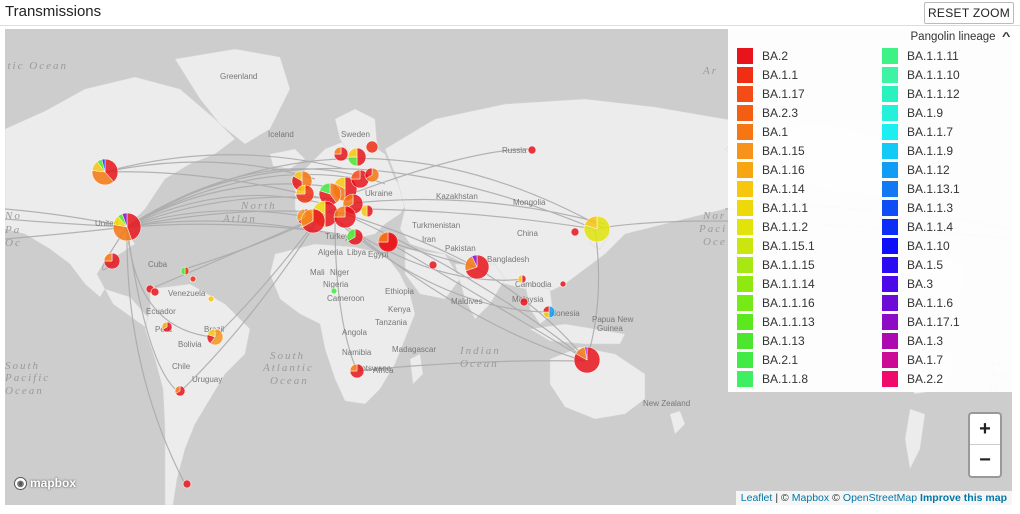  What do you see at coordinates (477, 267) in the screenshot?
I see `pie-marker-india` at bounding box center [477, 267].